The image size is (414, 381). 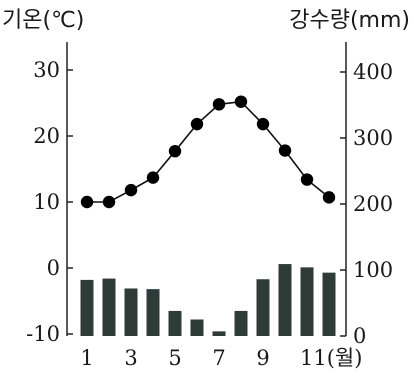 What do you see at coordinates (262, 358) in the screenshot?
I see `x-tick-label: 9` at bounding box center [262, 358].